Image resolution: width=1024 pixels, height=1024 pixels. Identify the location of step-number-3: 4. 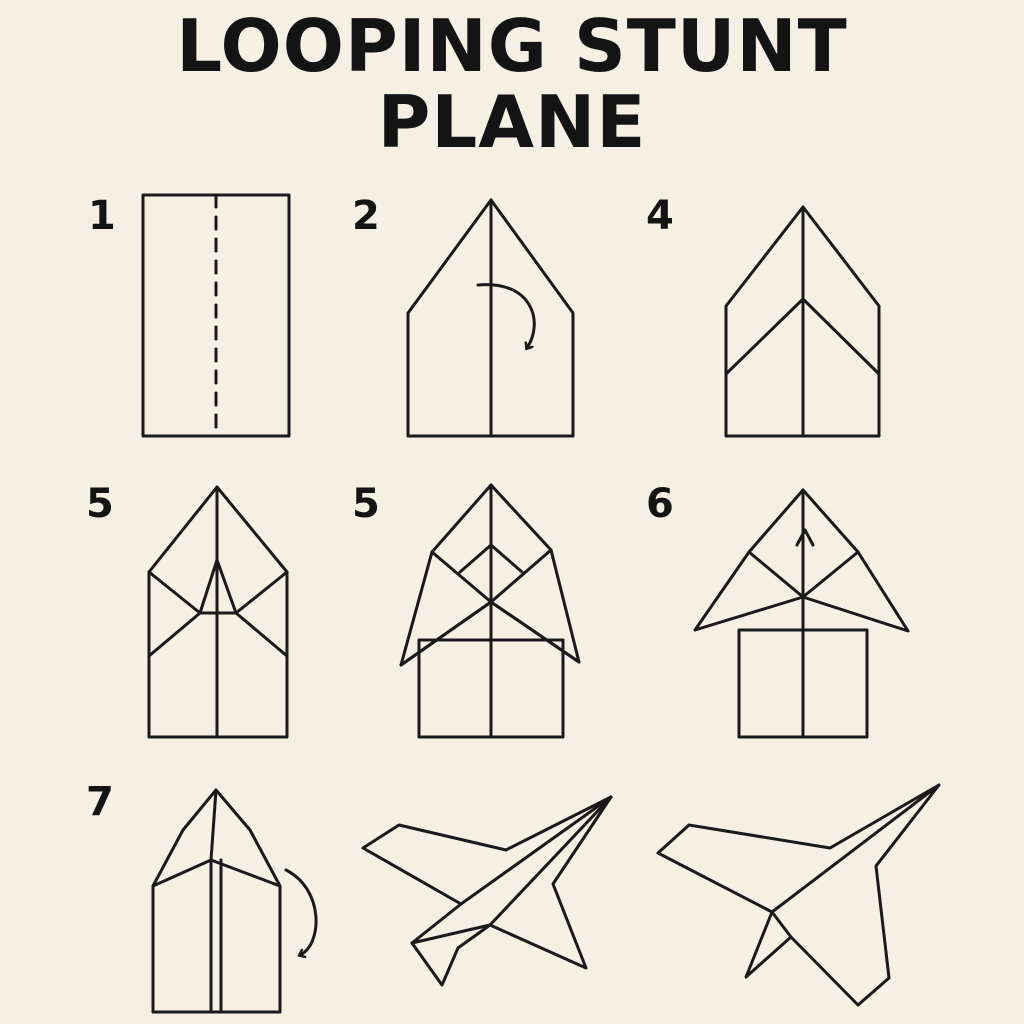
(660, 216).